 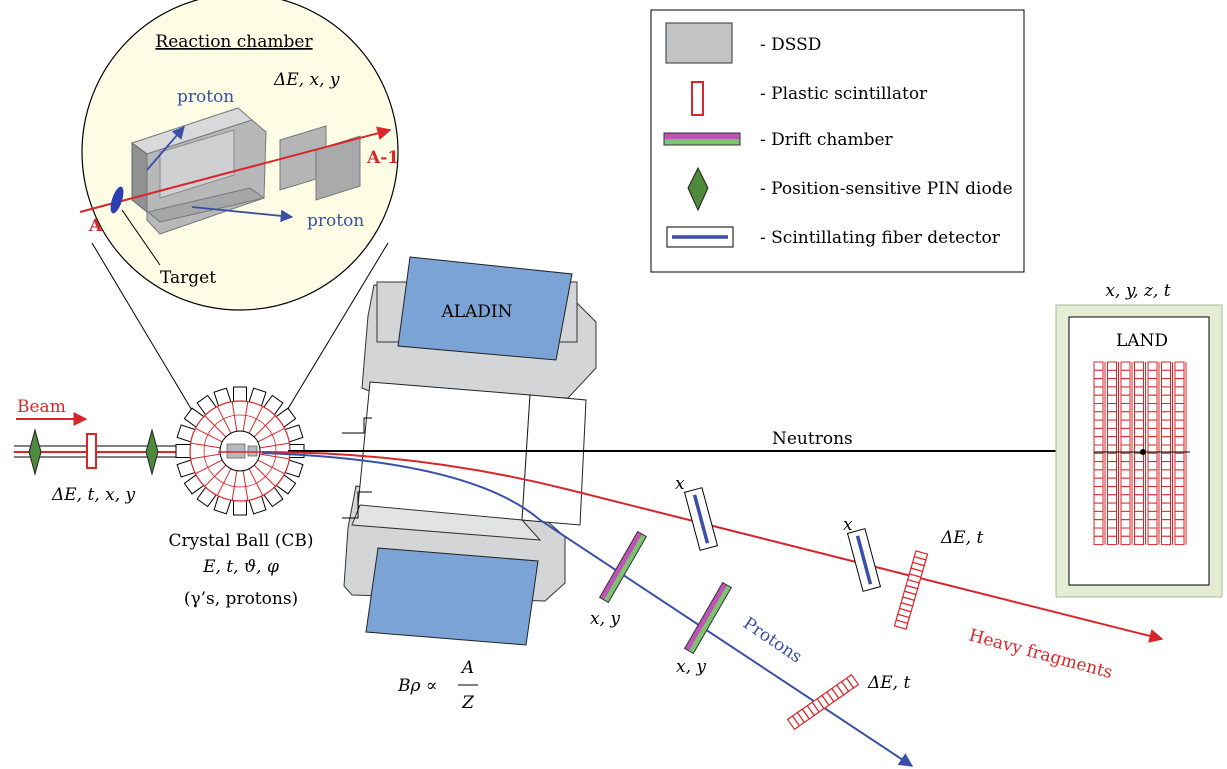 I want to click on proton-label-bottom: proton, so click(x=335, y=221).